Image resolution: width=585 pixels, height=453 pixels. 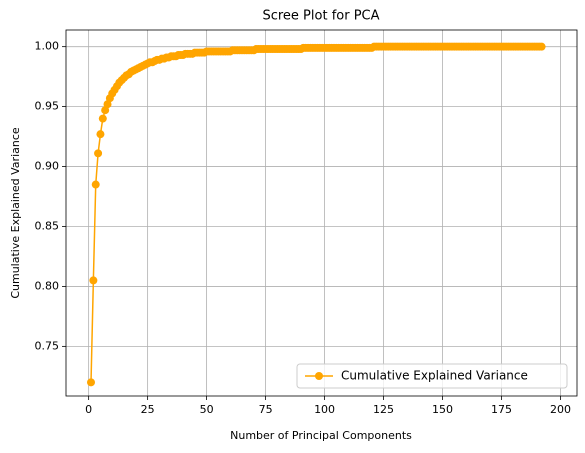 What do you see at coordinates (47, 225) in the screenshot?
I see `y-tick-label: 0.85` at bounding box center [47, 225].